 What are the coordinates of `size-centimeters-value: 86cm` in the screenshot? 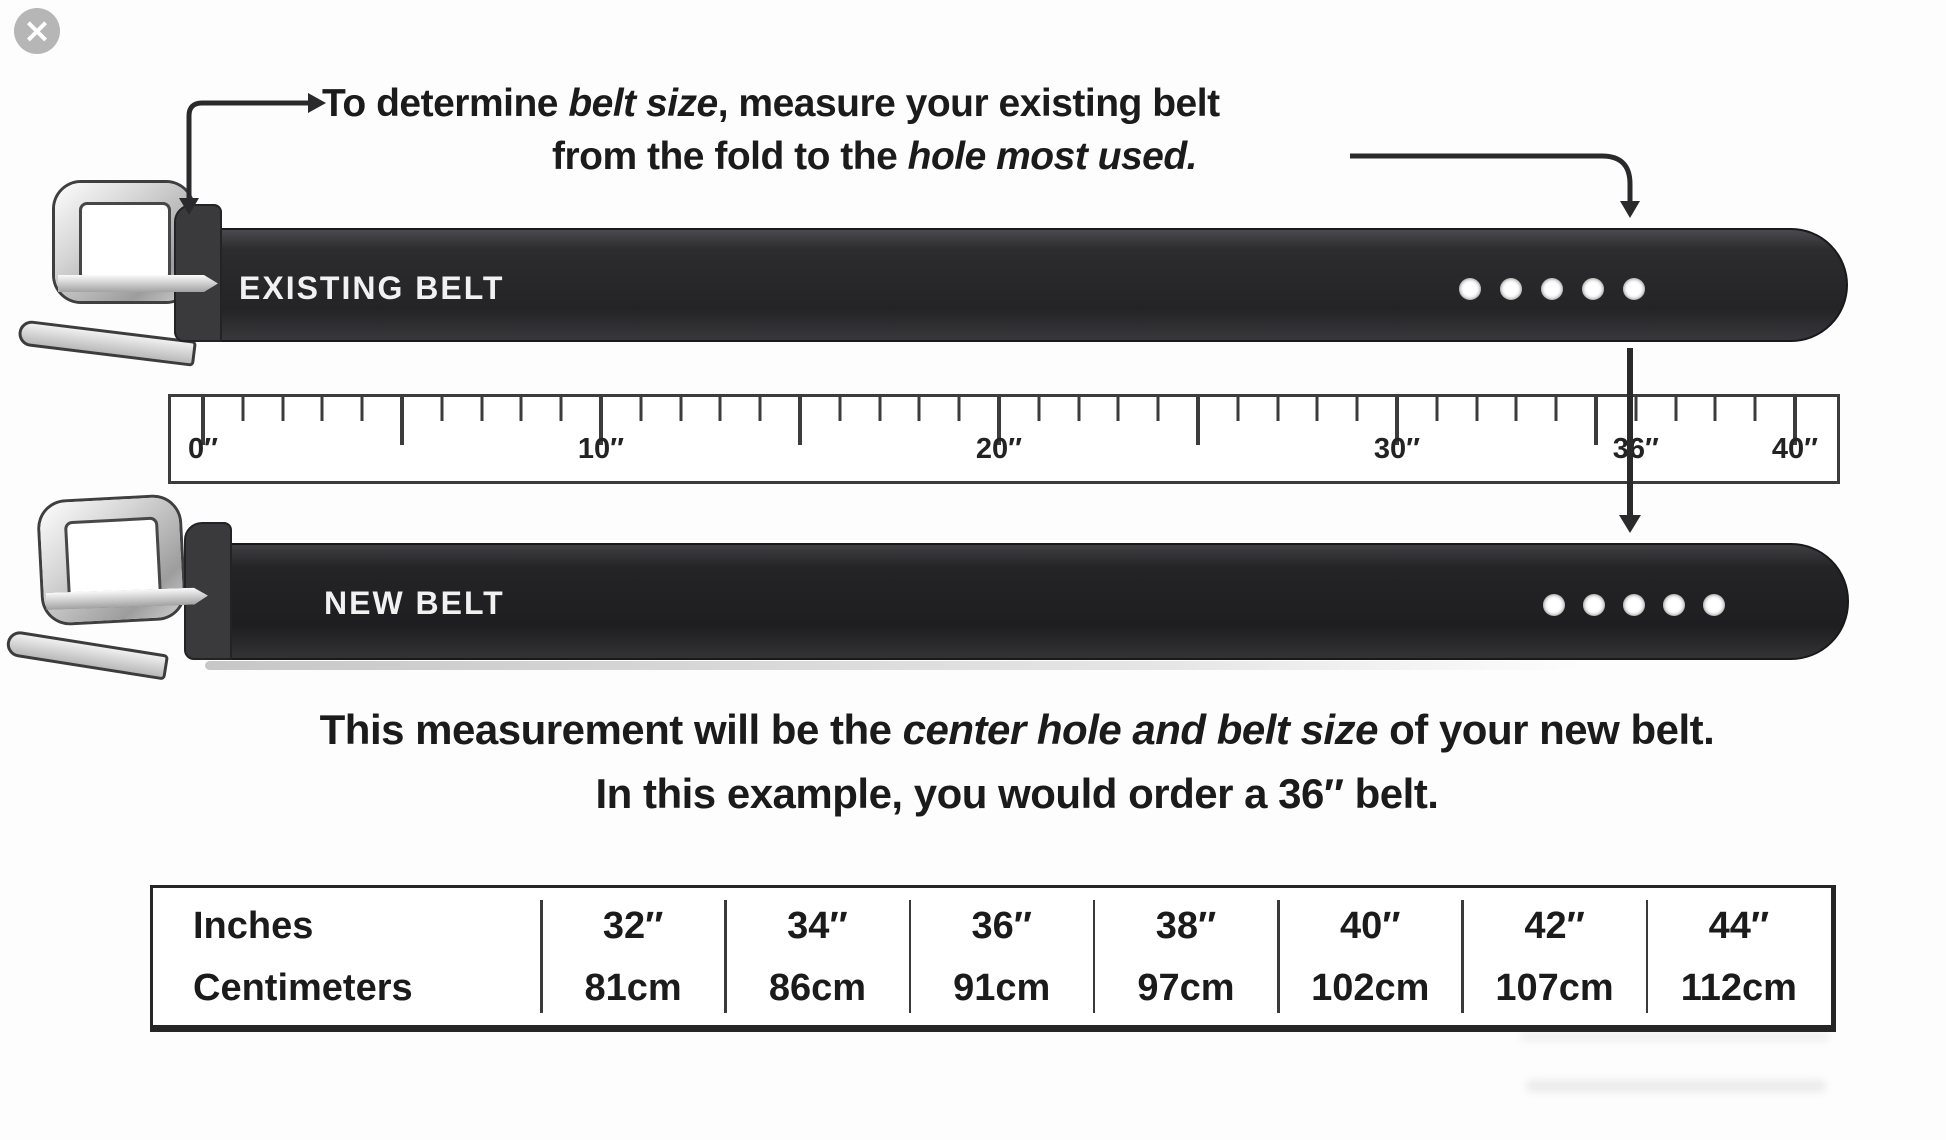 It's located at (817, 987).